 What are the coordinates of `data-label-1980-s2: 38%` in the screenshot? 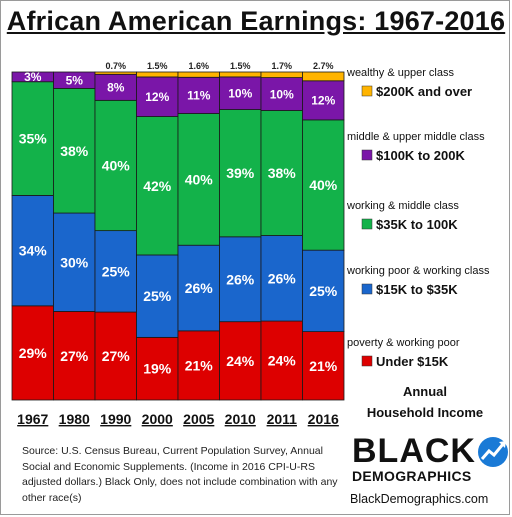 It's located at (74, 151).